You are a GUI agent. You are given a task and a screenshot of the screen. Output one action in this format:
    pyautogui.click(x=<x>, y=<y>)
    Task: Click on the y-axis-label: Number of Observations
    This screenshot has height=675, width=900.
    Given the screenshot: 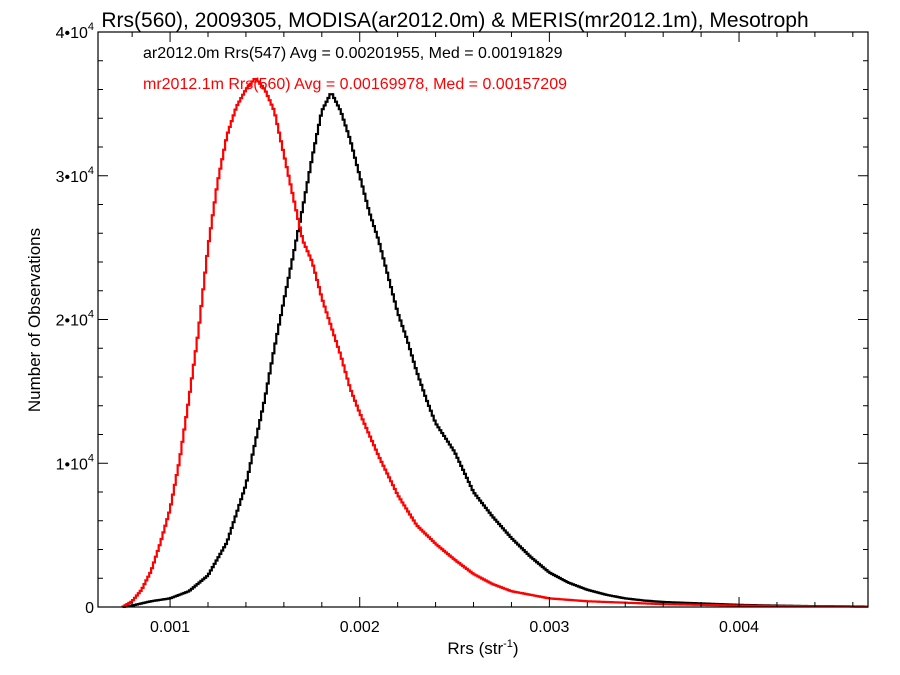 What is the action you would take?
    pyautogui.click(x=34, y=320)
    